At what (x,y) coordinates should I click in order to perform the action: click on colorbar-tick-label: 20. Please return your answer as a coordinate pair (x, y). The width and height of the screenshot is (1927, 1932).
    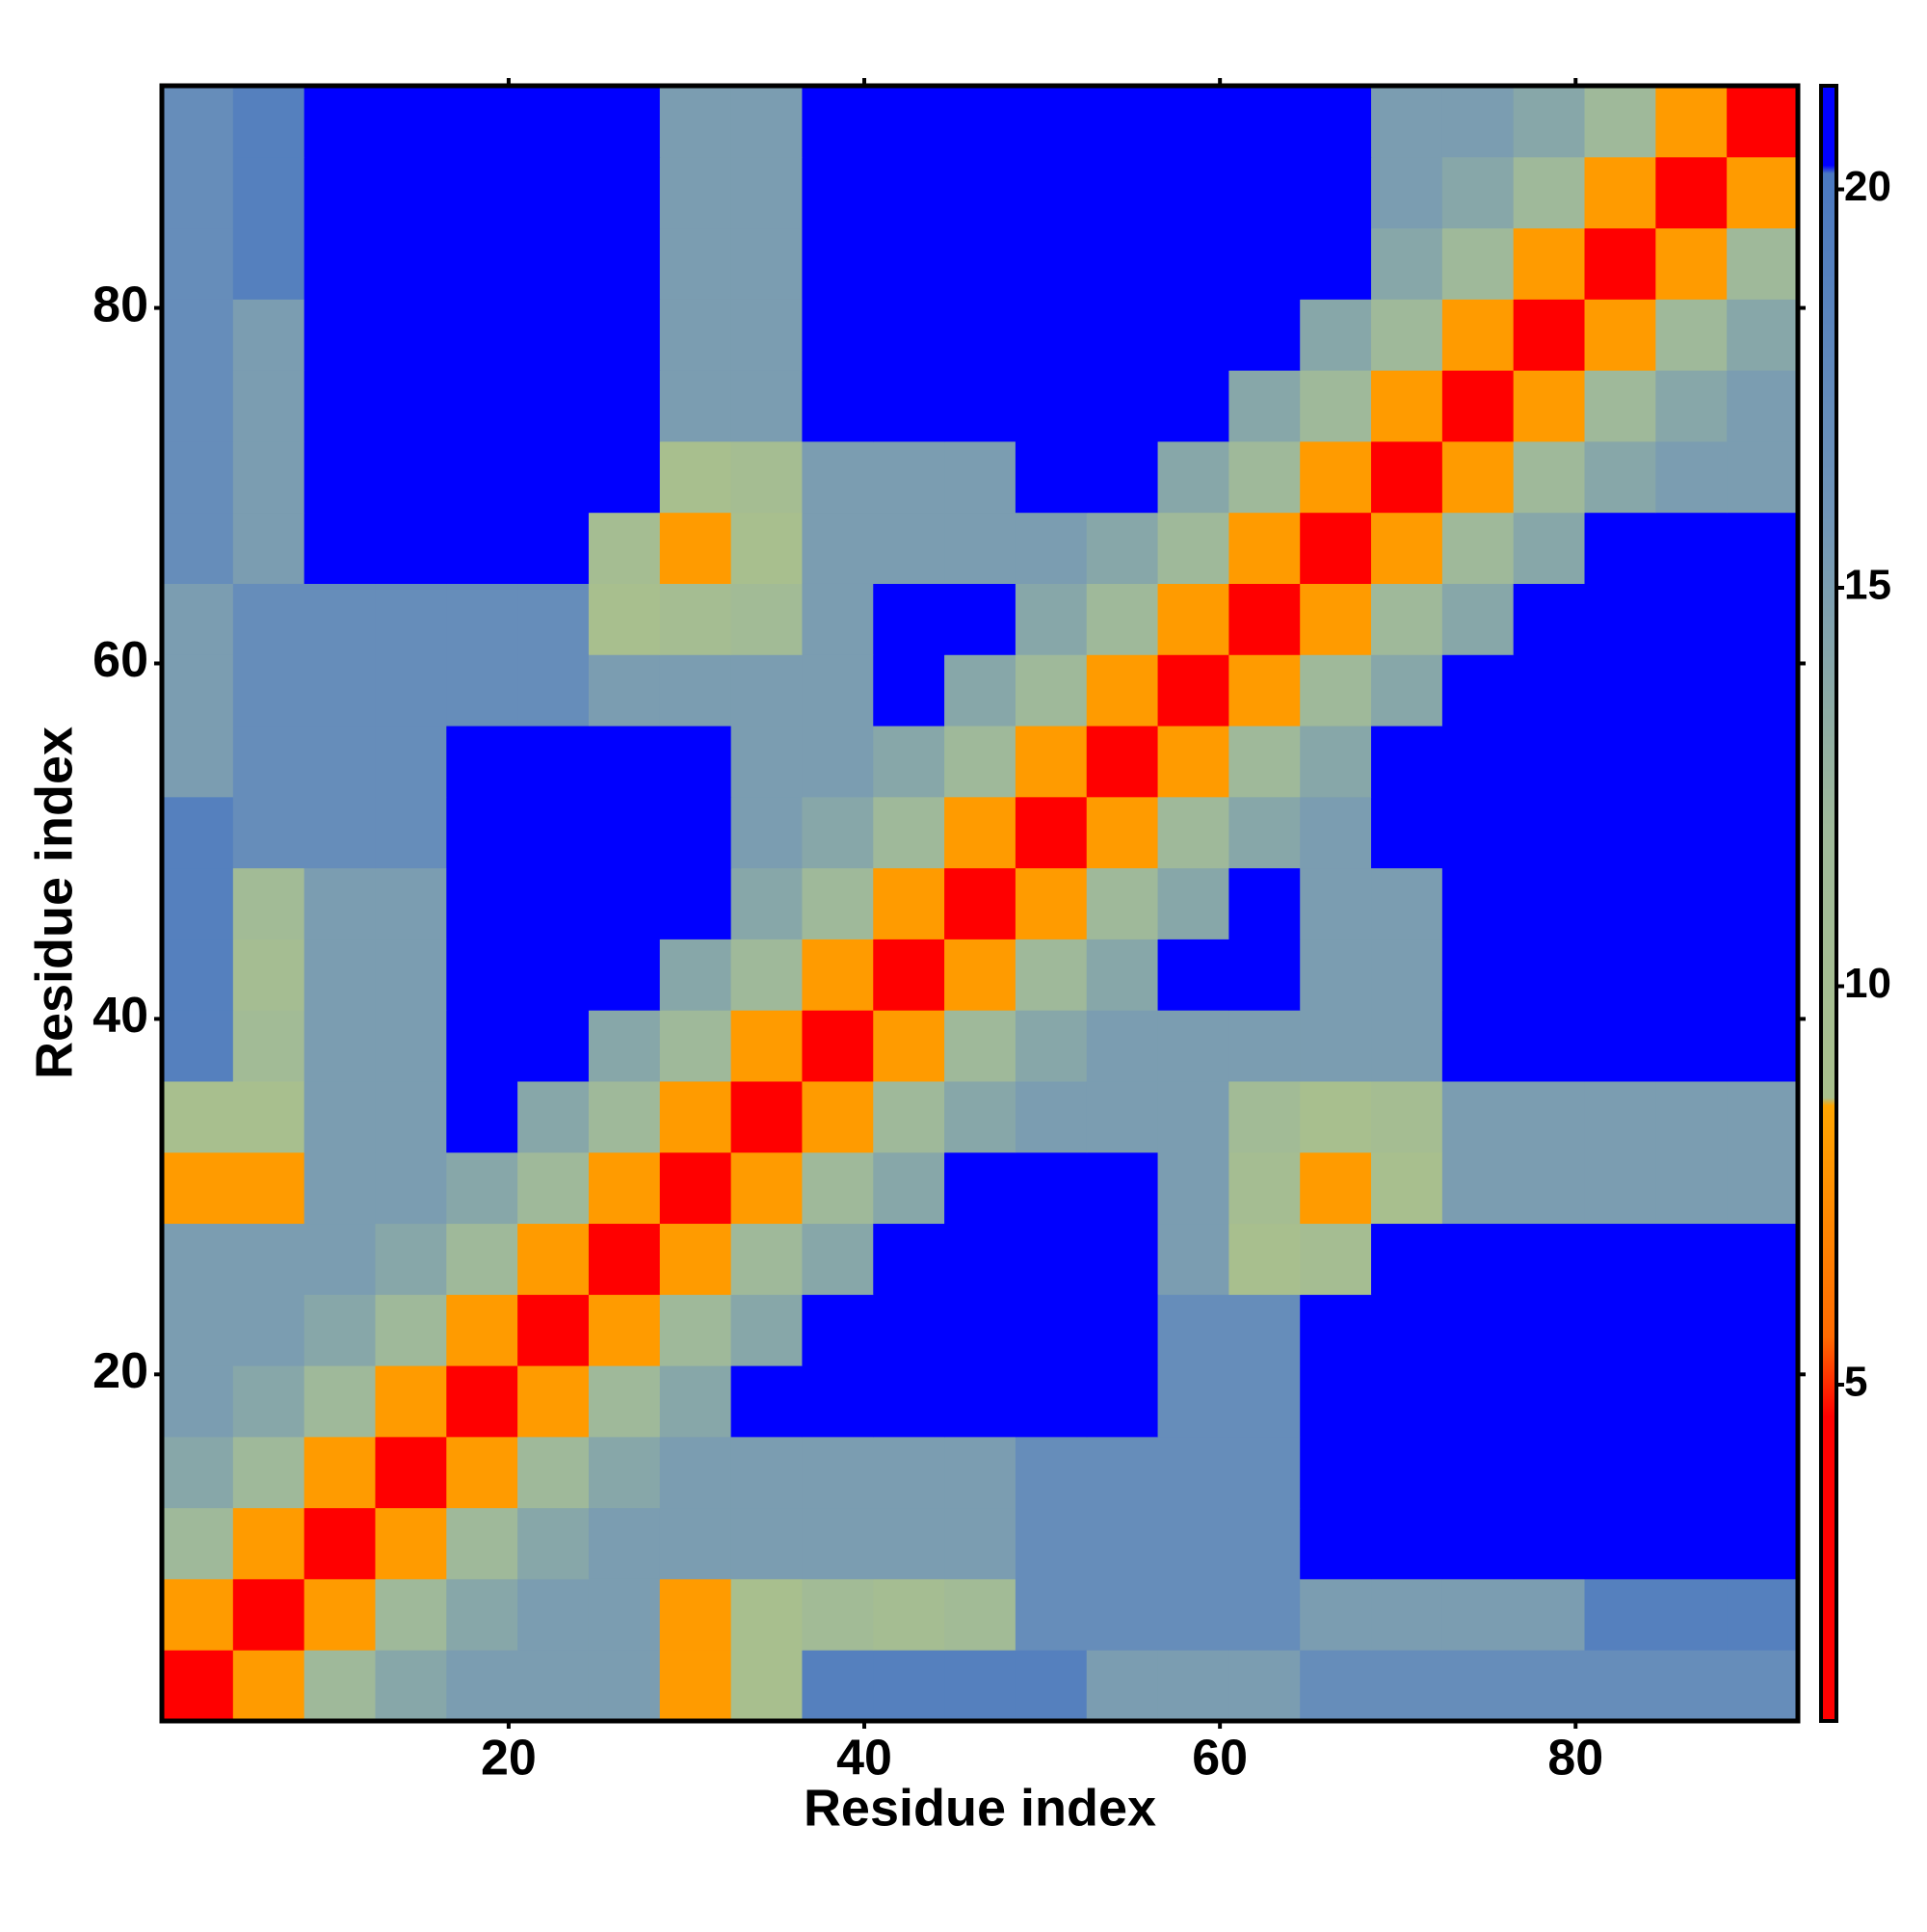
    Looking at the image, I should click on (1868, 186).